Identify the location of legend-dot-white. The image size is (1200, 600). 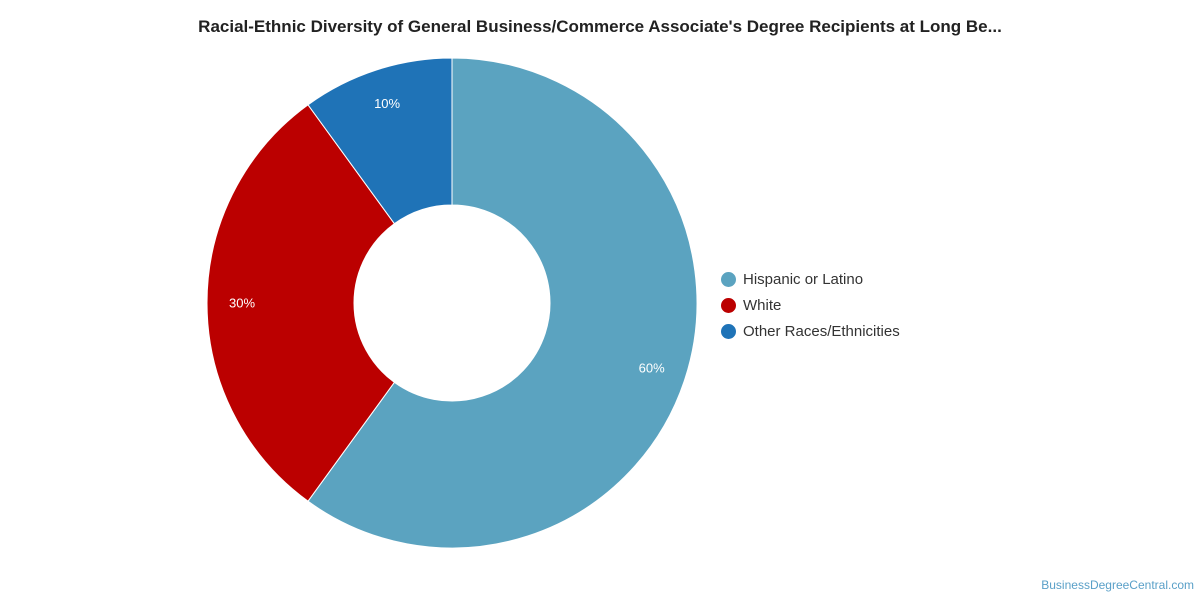
(728, 305).